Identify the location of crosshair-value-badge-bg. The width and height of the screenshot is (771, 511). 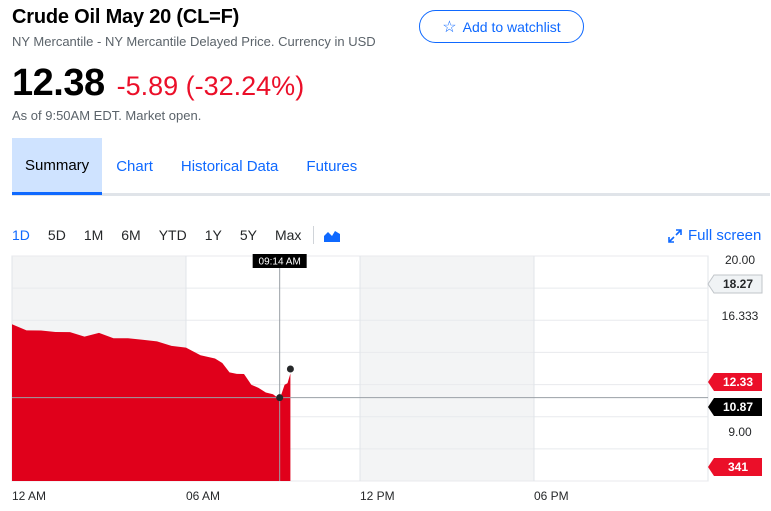
(735, 407).